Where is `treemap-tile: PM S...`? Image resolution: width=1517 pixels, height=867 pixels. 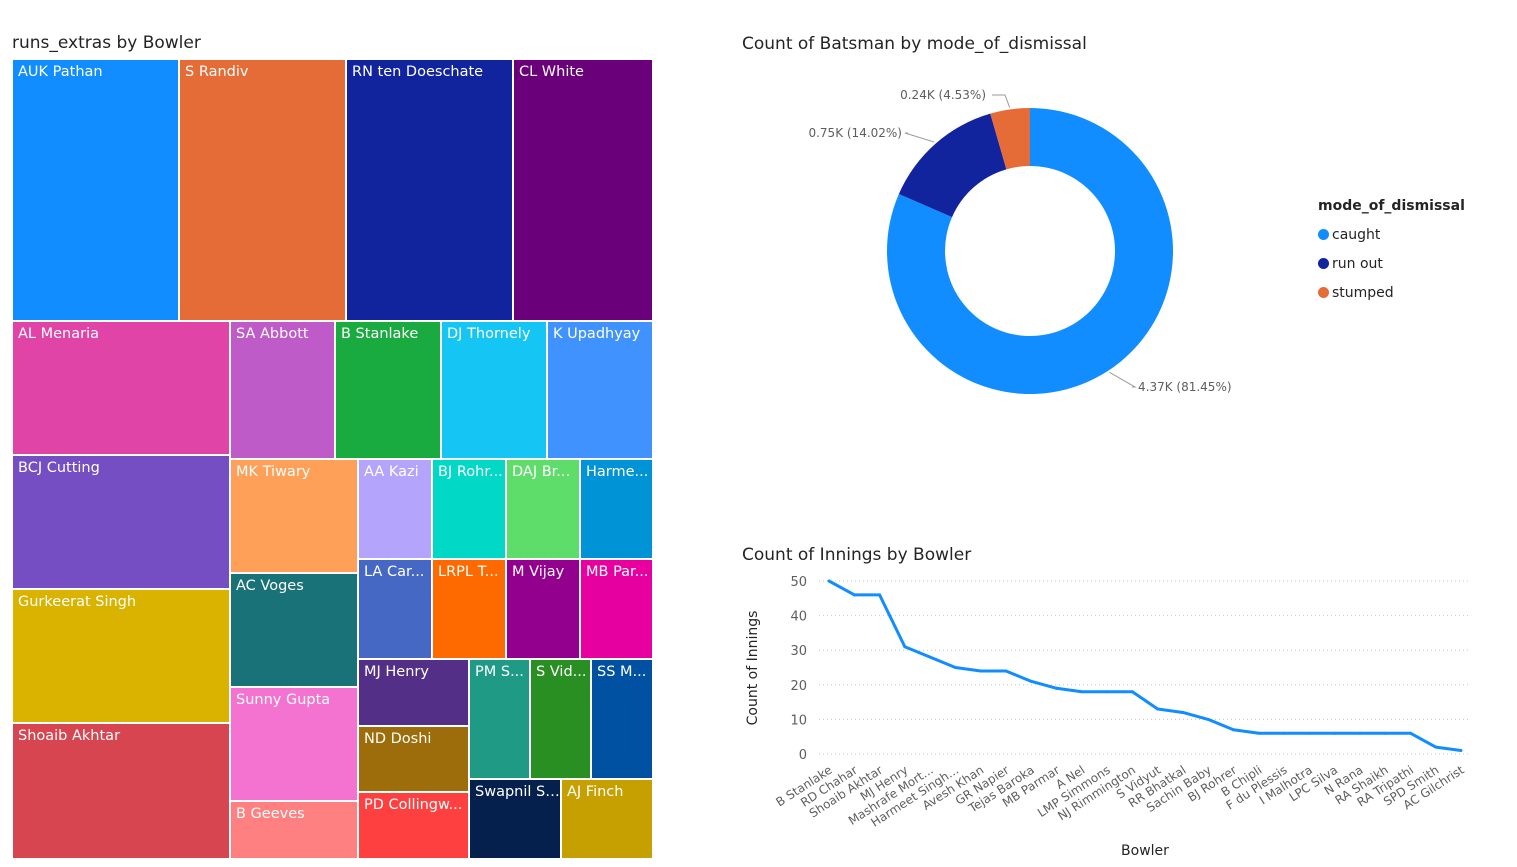
treemap-tile: PM S... is located at coordinates (499, 719).